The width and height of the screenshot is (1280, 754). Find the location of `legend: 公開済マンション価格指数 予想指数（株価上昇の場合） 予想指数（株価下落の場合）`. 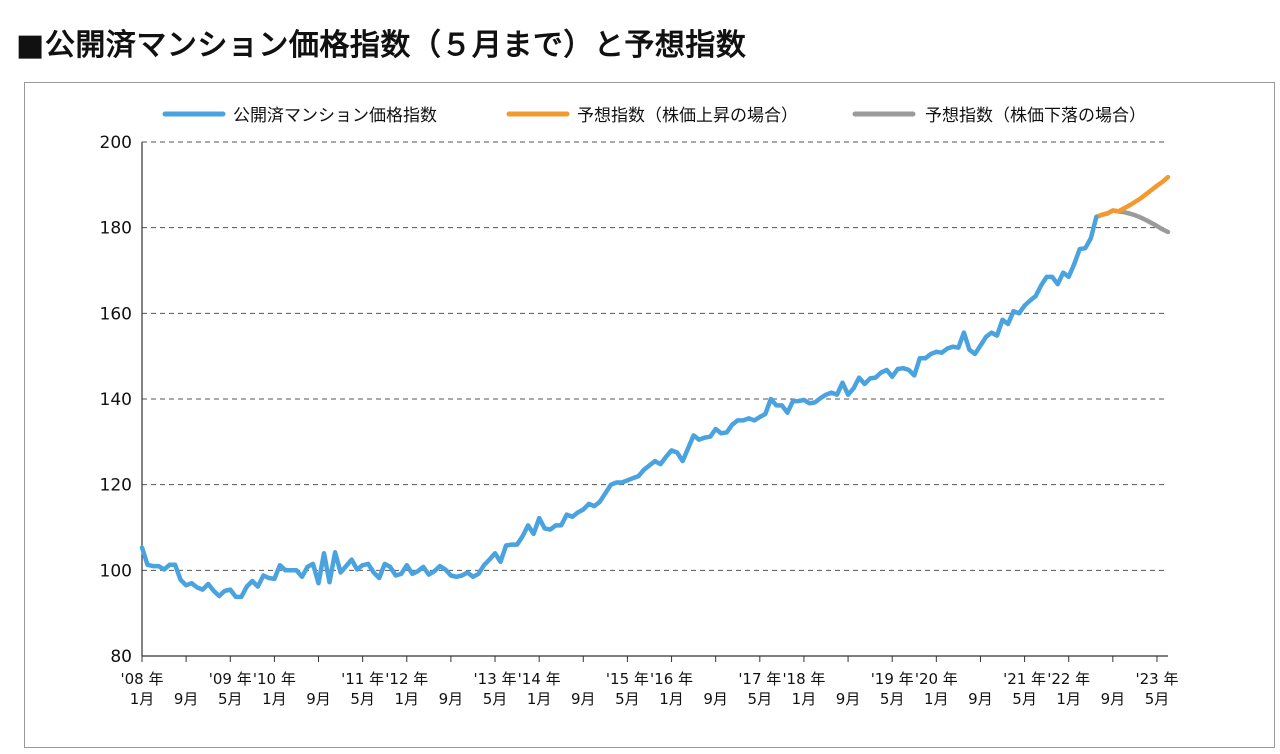

legend: 公開済マンション価格指数 予想指数（株価上昇の場合） 予想指数（株価下落の場合） is located at coordinates (654, 116).